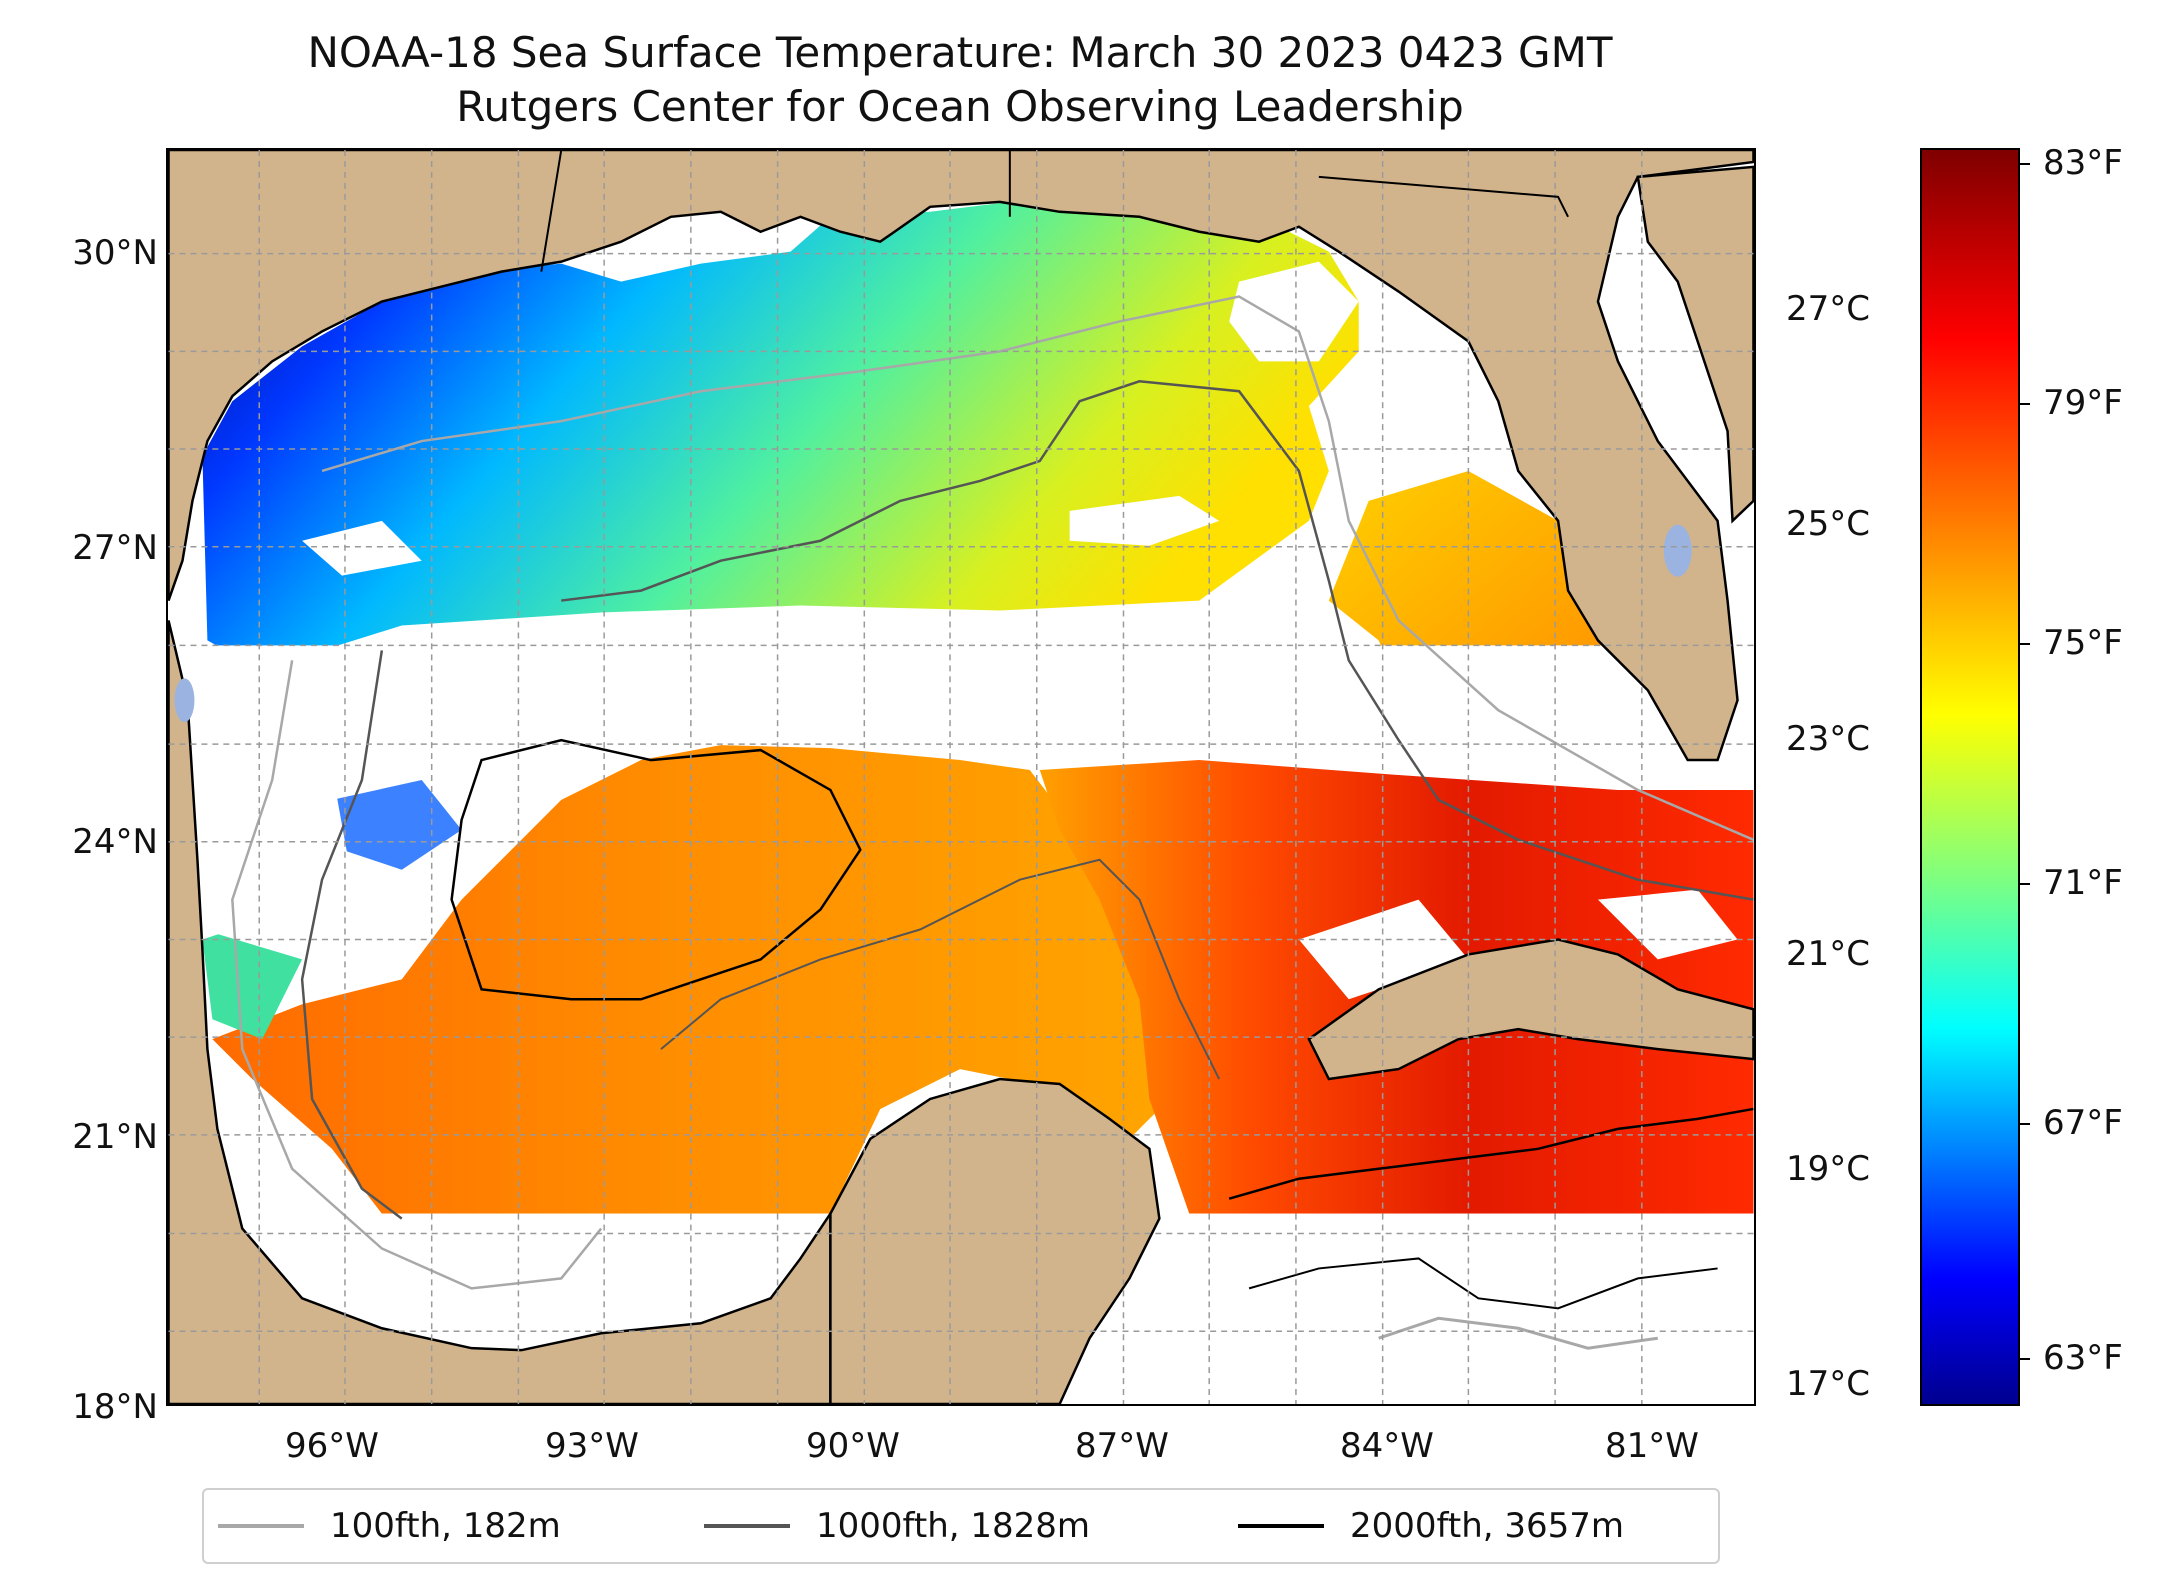  Describe the element at coordinates (1122, 1446) in the screenshot. I see `lon-label: 87°W` at that location.